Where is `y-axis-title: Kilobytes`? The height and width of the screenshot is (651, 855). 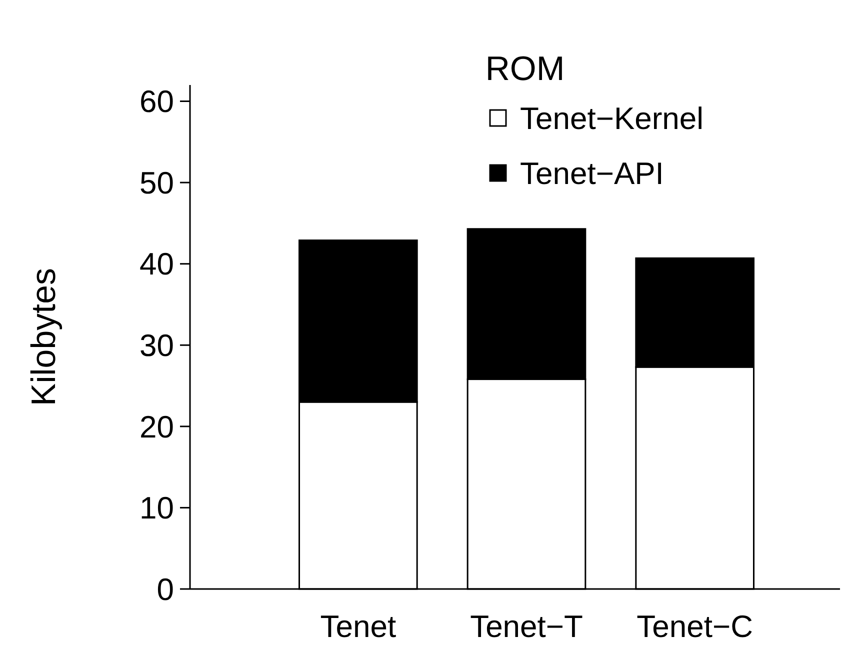
y-axis-title: Kilobytes is located at coordinates (44, 337).